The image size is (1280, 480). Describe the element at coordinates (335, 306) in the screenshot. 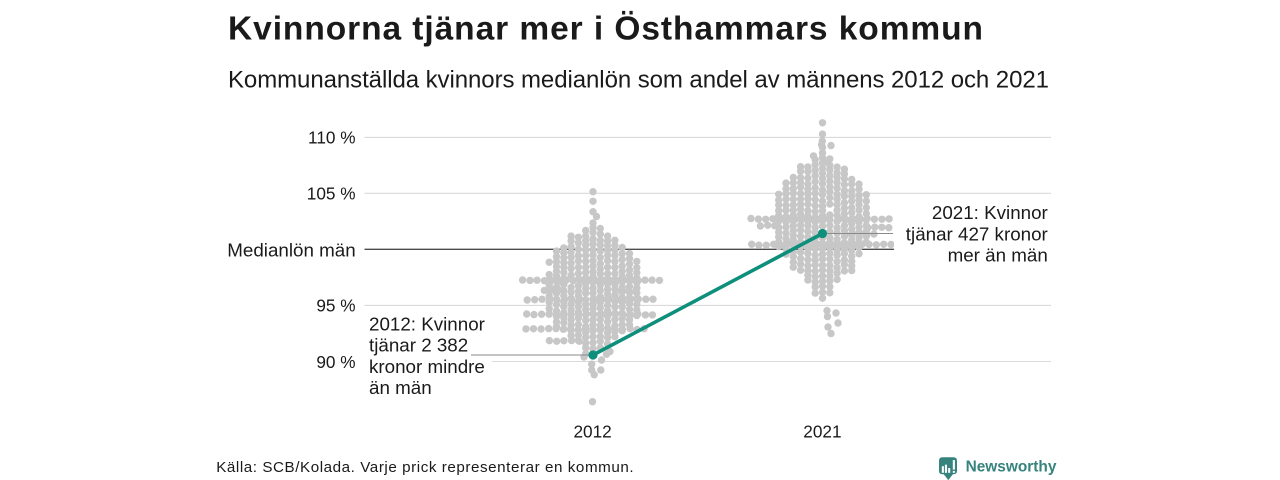

I see `svg-text: 95 %` at that location.